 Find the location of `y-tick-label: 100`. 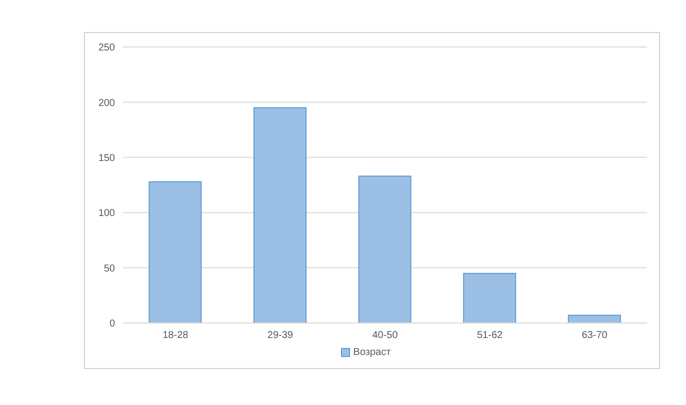

y-tick-label: 100 is located at coordinates (107, 214).